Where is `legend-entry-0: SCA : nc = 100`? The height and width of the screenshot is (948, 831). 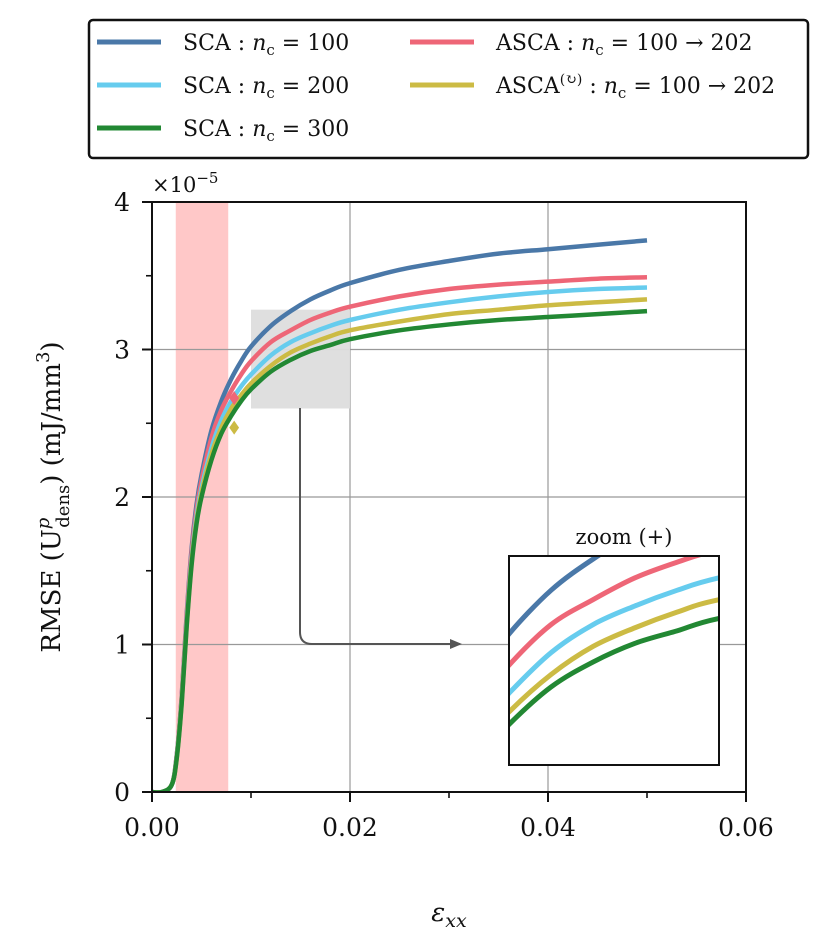
legend-entry-0: SCA : nc = 100 is located at coordinates (223, 45).